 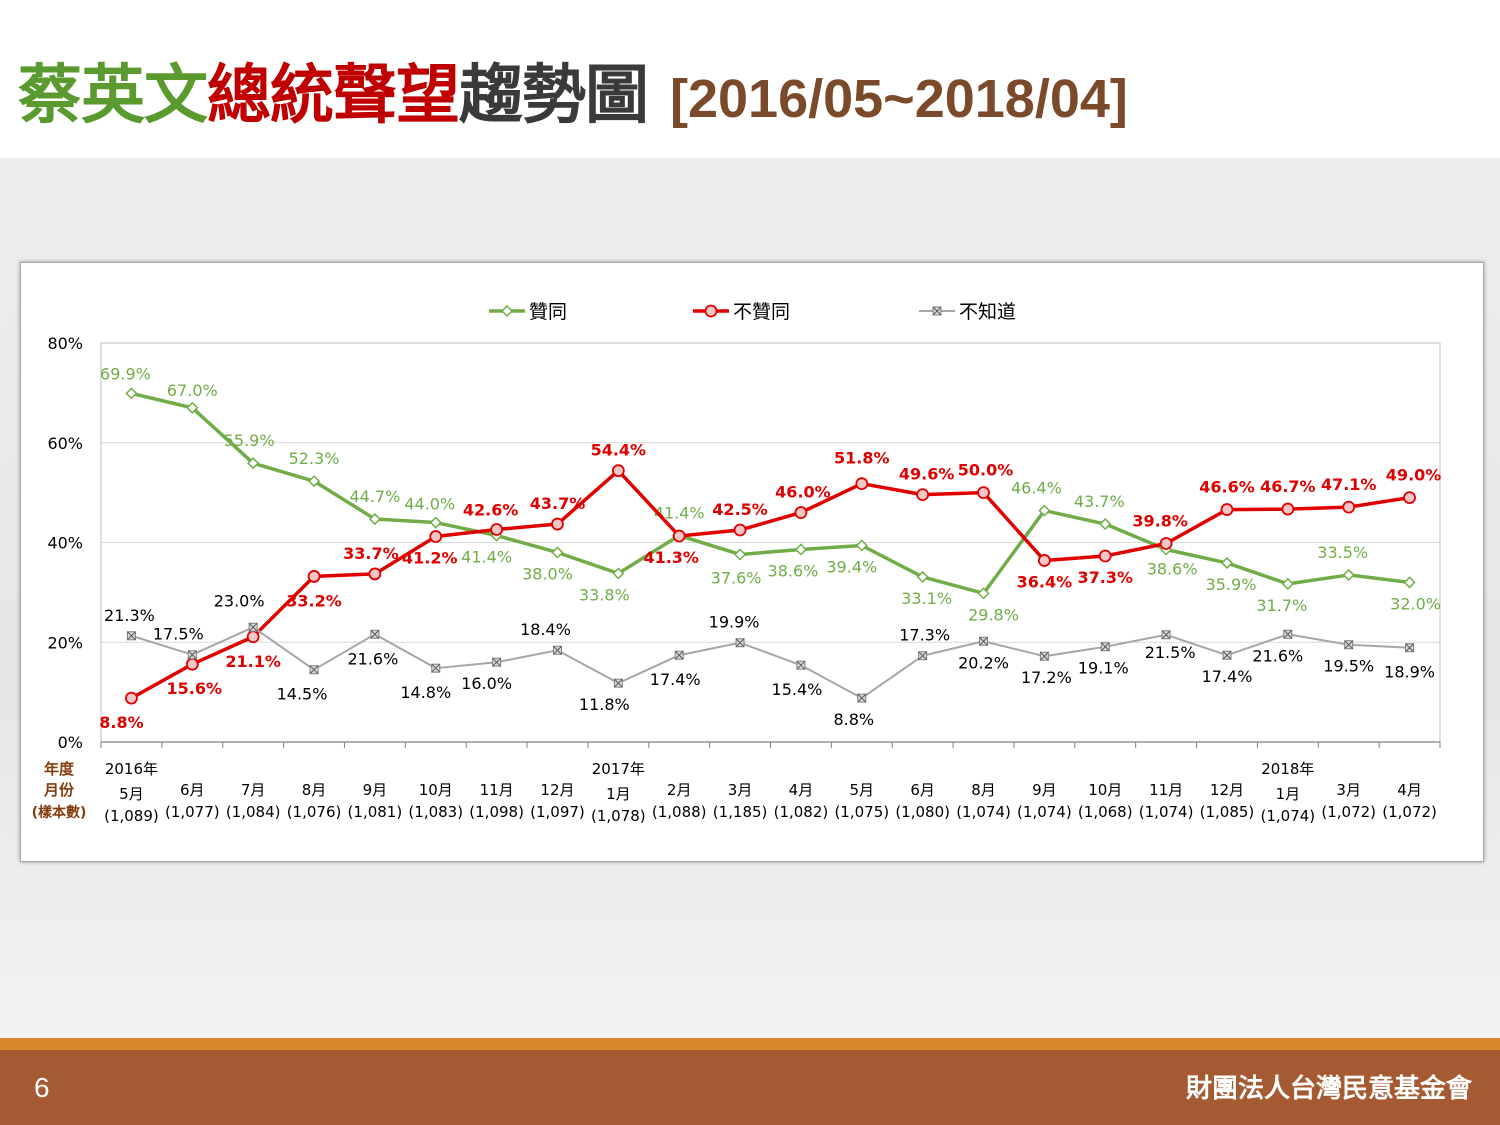 I want to click on x-sample-size-label: (1,097), so click(x=557, y=812).